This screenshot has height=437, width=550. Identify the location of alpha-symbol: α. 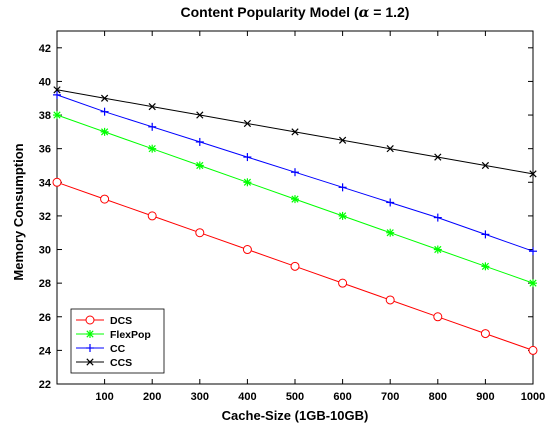
(364, 13).